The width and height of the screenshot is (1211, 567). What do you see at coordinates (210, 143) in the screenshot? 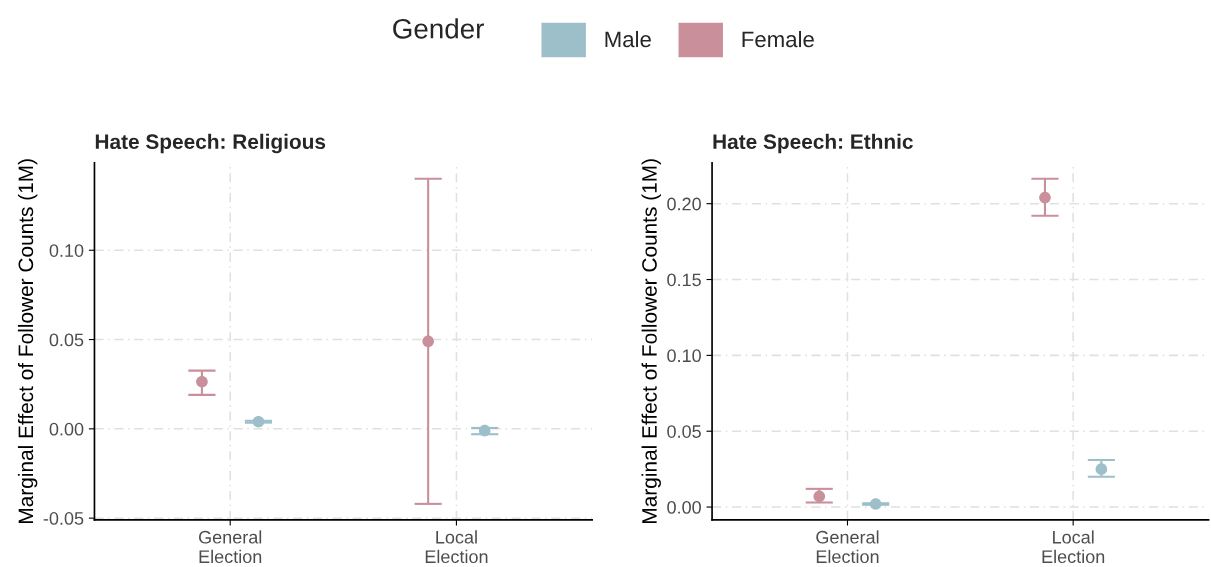
I see `chart-title: Hate Speech: Religious` at bounding box center [210, 143].